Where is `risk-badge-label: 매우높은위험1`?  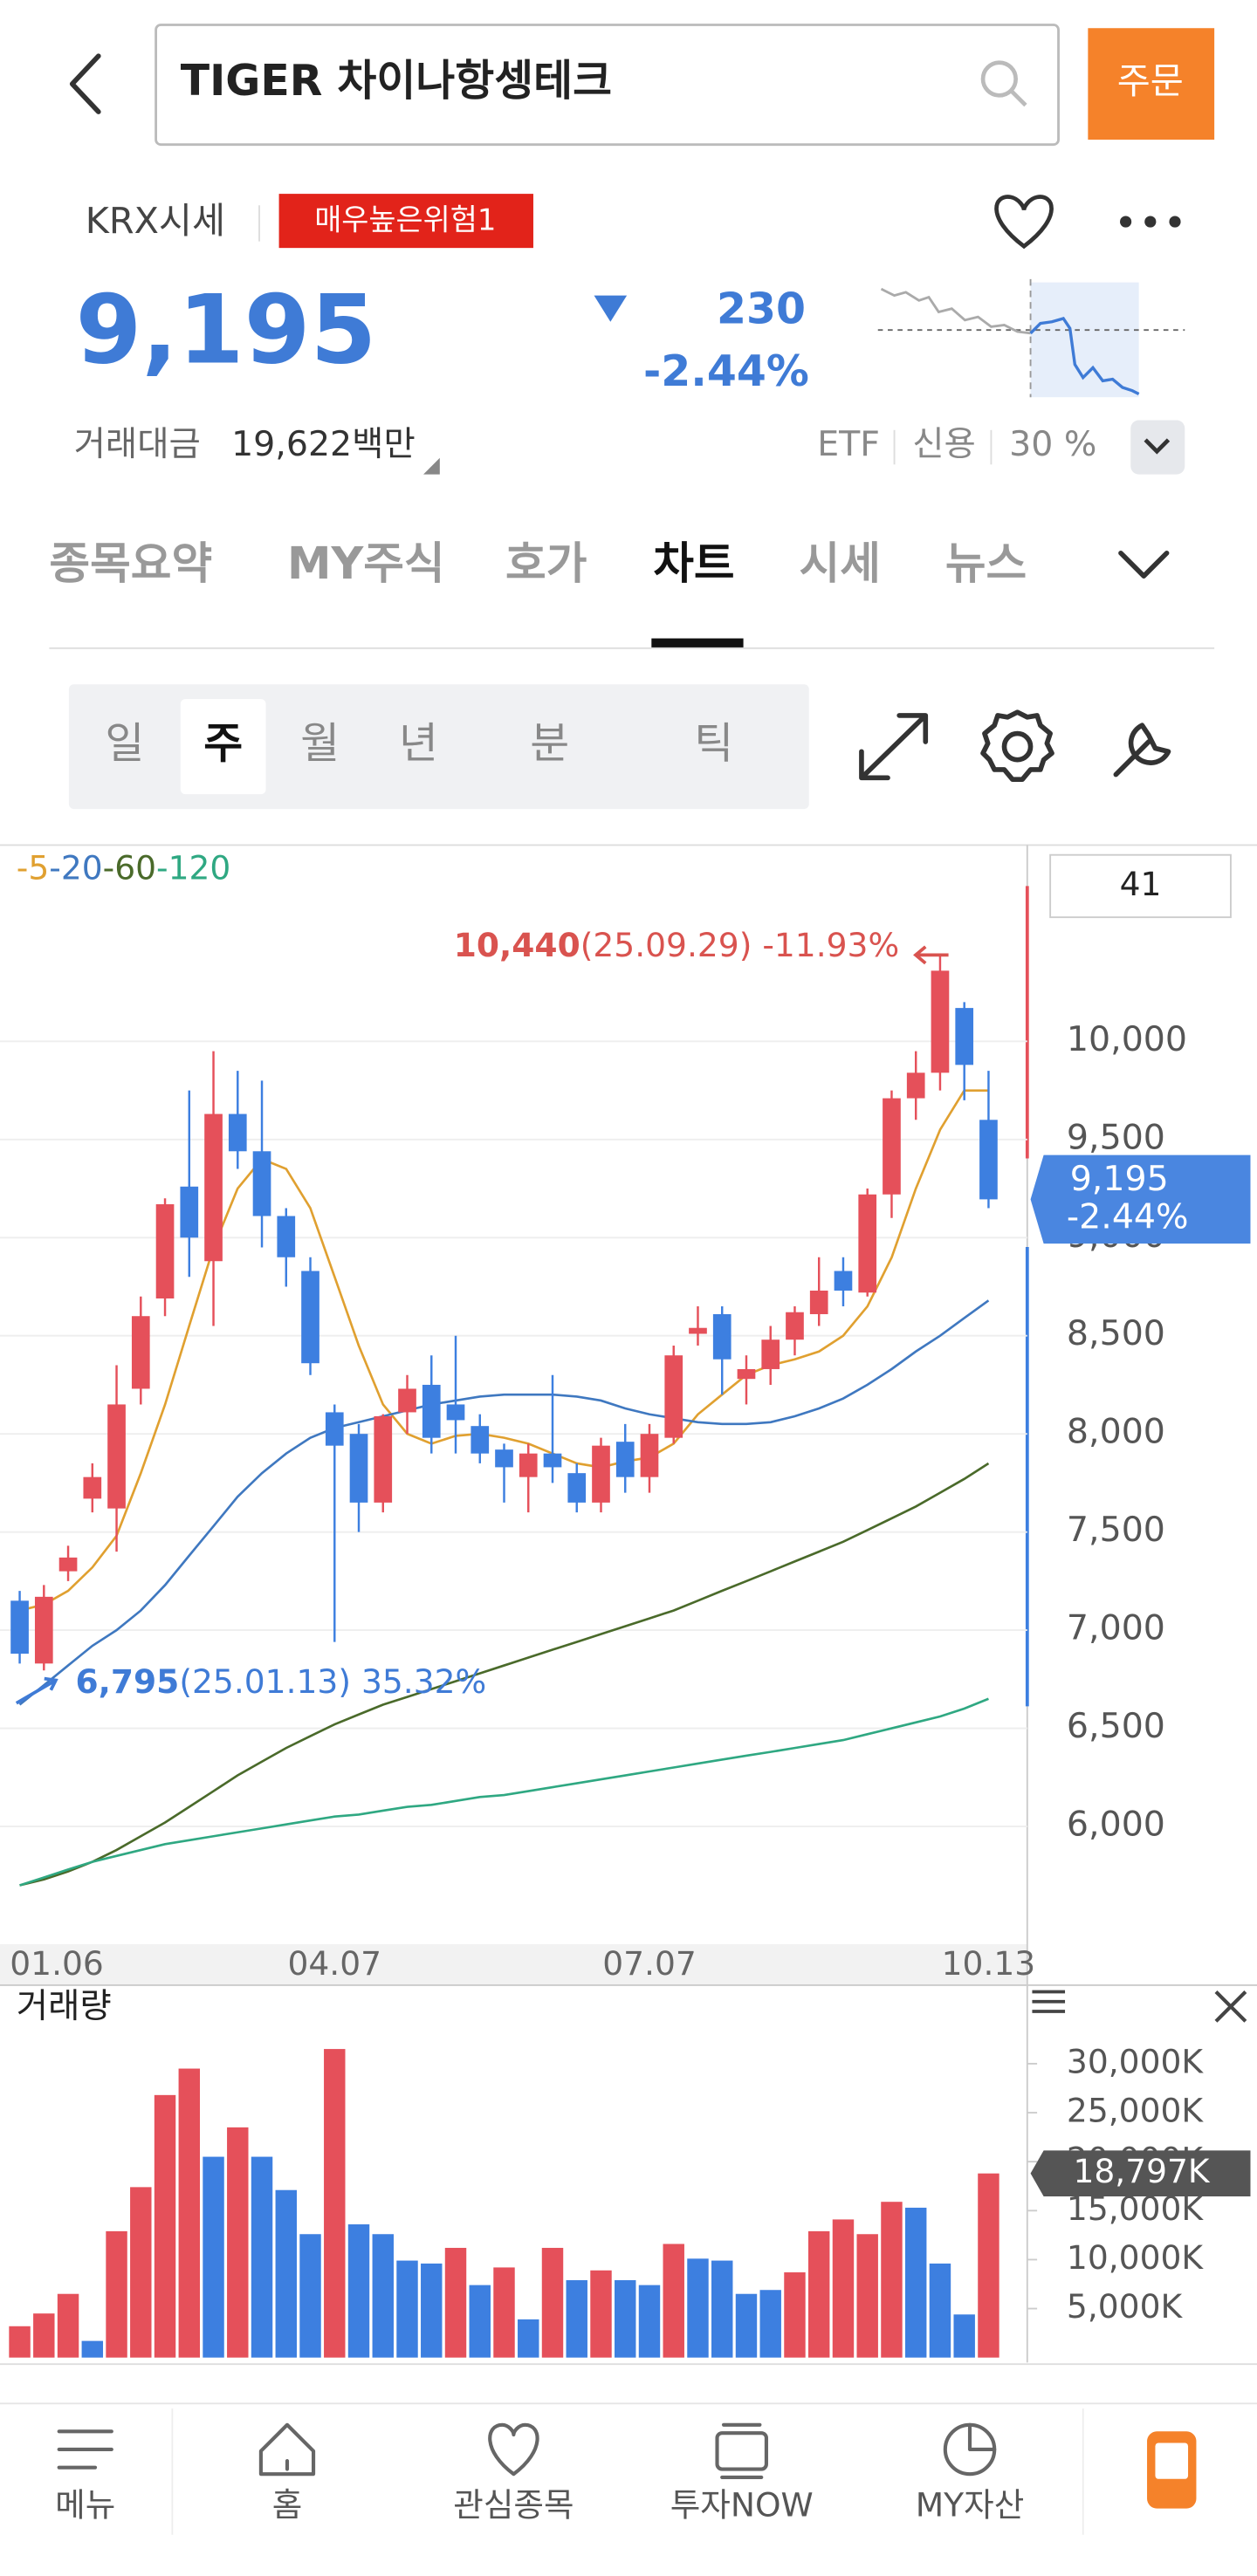
risk-badge-label: 매우높은위험1 is located at coordinates (405, 220).